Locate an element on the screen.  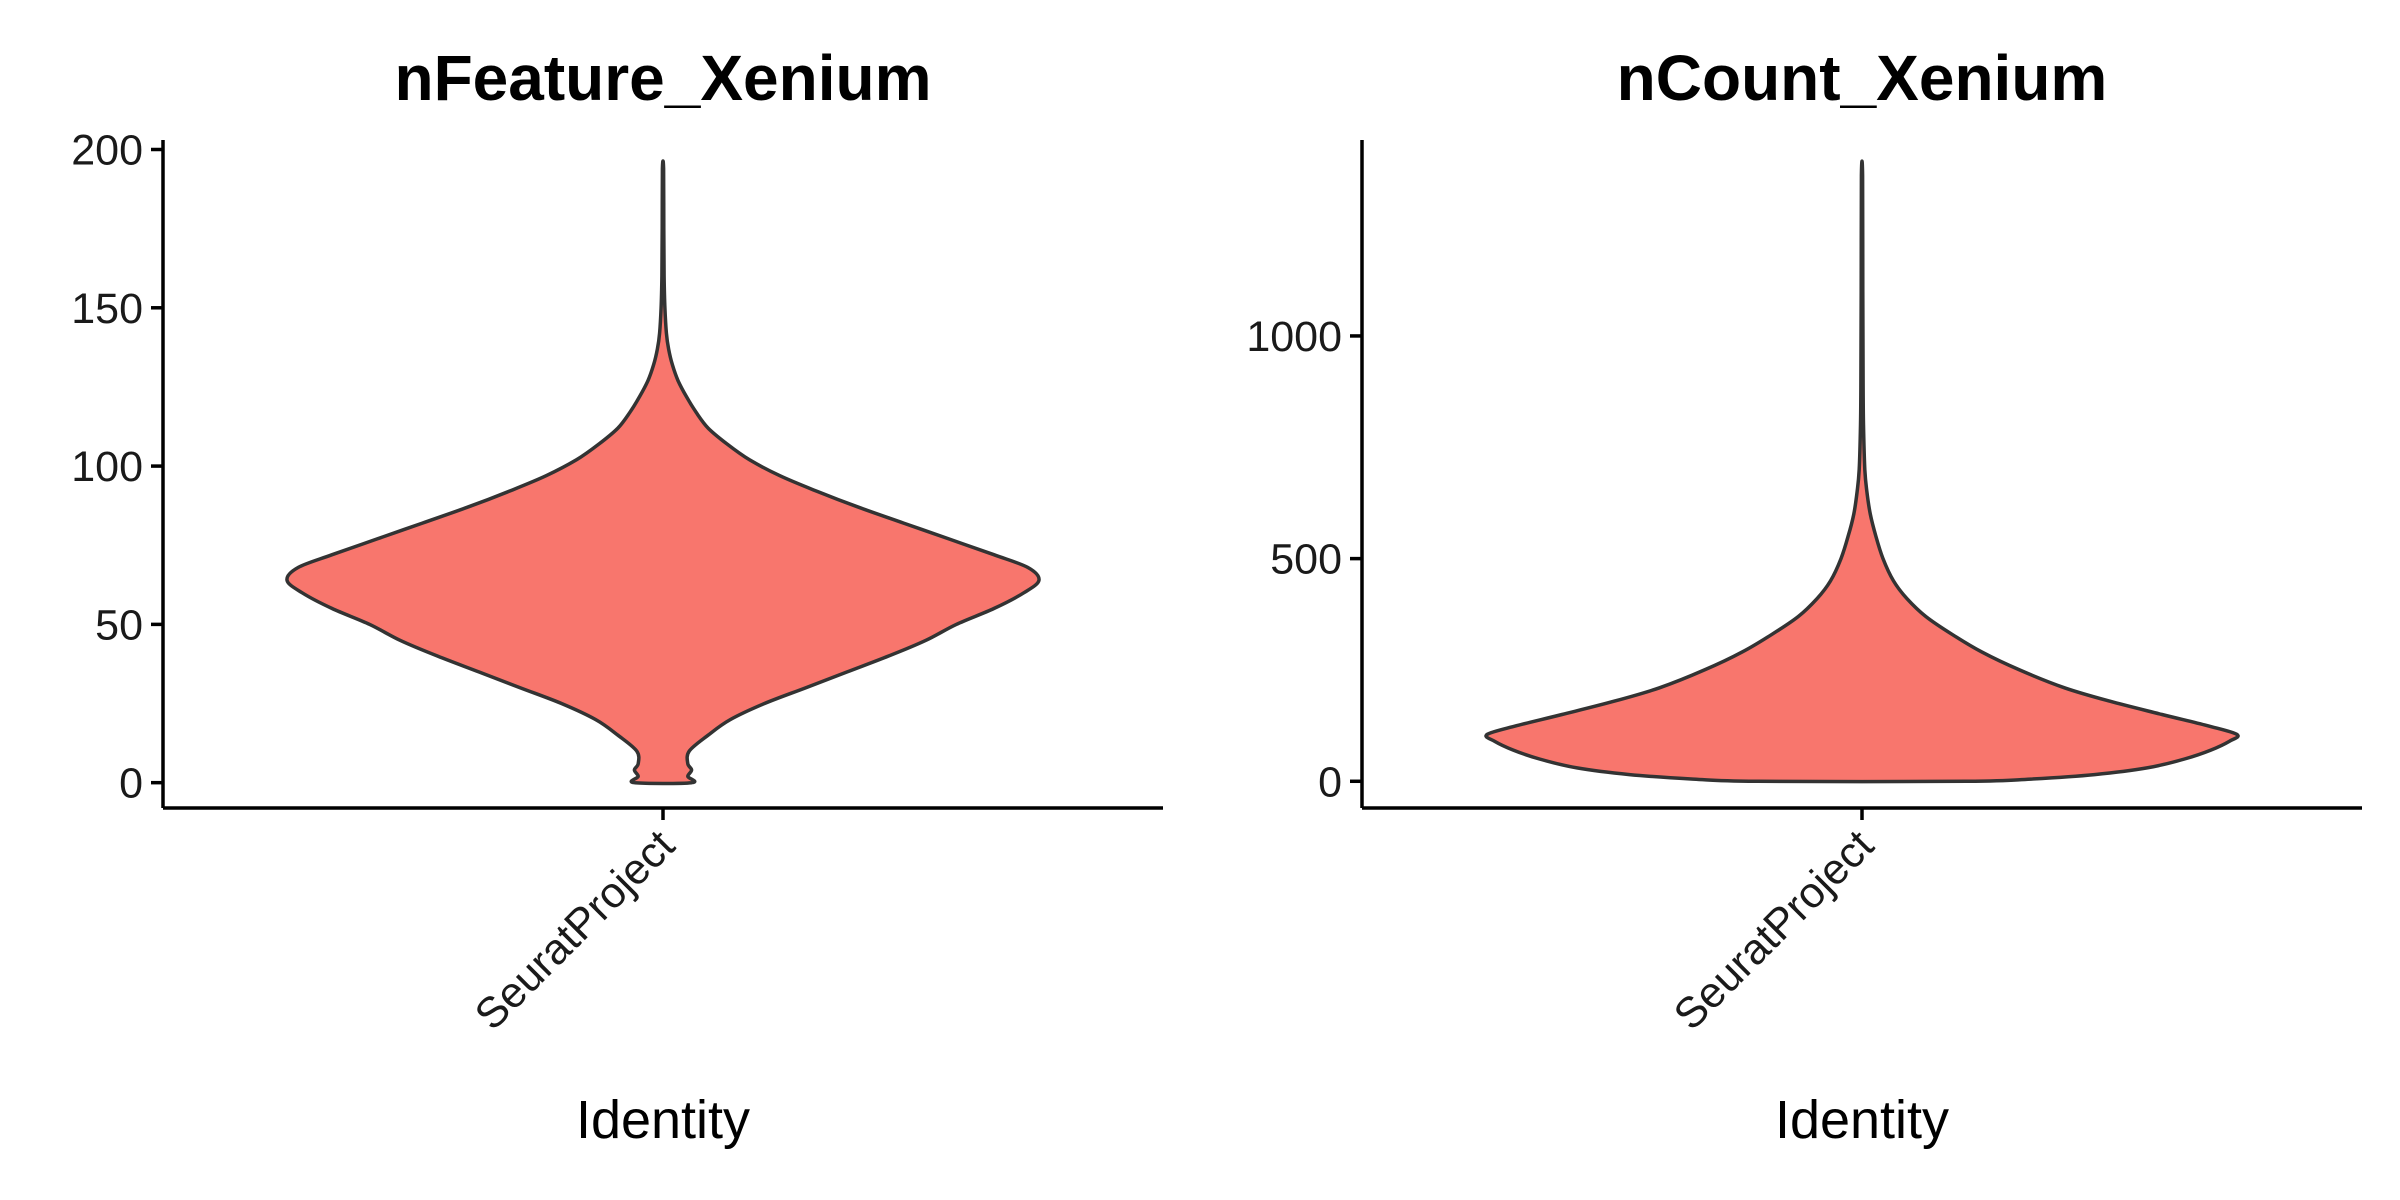
chart-title: nFeature_Xenium is located at coordinates (662, 78).